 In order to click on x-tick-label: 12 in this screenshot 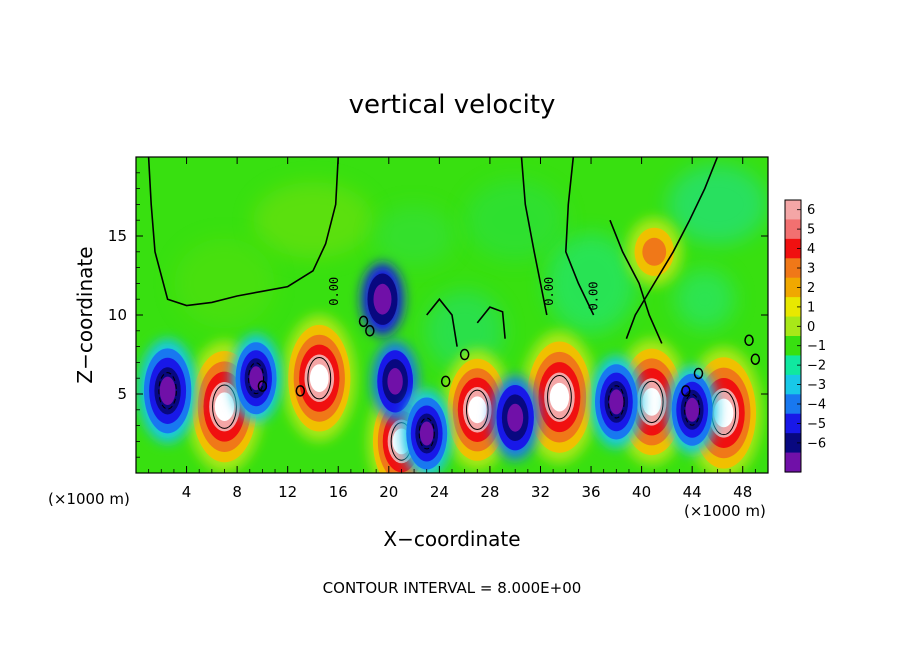, I will do `click(287, 492)`.